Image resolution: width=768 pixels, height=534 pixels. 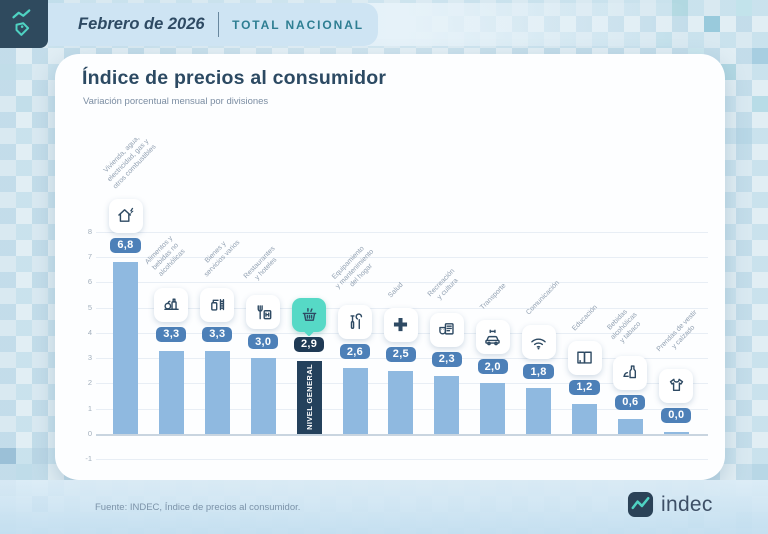 What do you see at coordinates (89, 383) in the screenshot?
I see `y-axis-tick: 2` at bounding box center [89, 383].